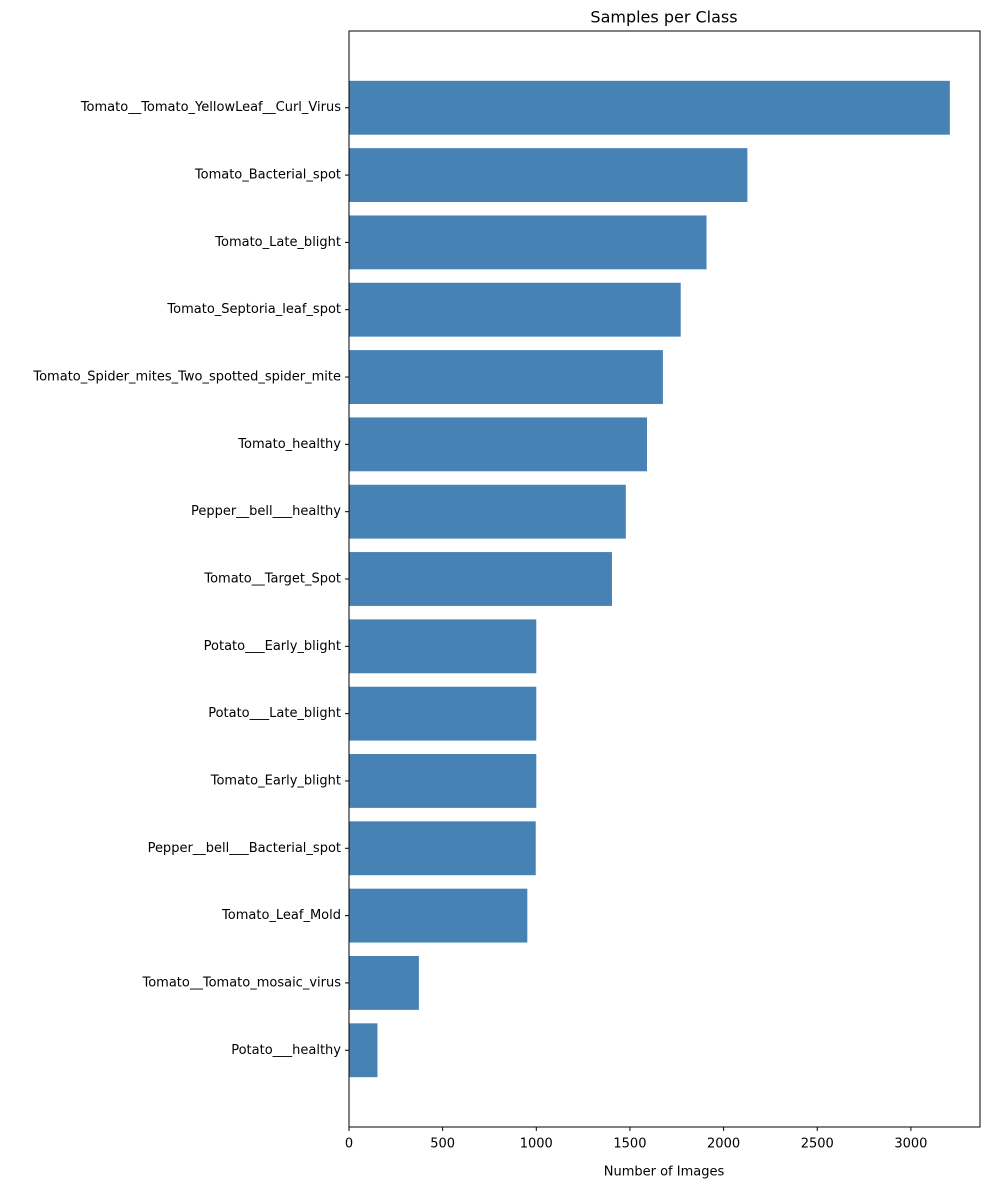 Image resolution: width=989 pixels, height=1190 pixels. Describe the element at coordinates (272, 579) in the screenshot. I see `y-tick-label: Tomato__Target_Spot` at that location.